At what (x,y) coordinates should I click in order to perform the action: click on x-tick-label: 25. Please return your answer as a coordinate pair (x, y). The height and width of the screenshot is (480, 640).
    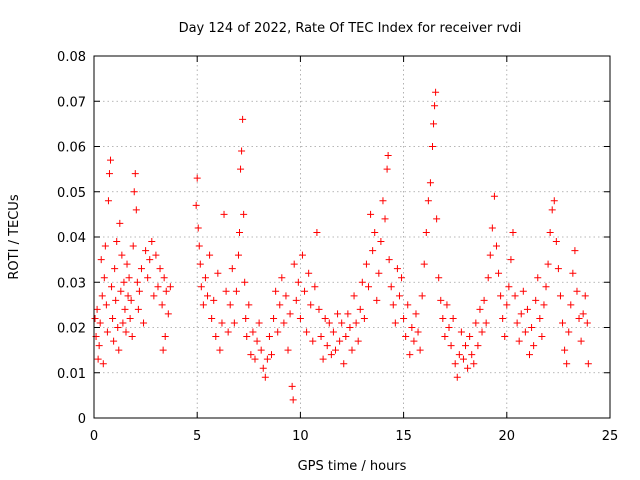
    Looking at the image, I should click on (610, 436).